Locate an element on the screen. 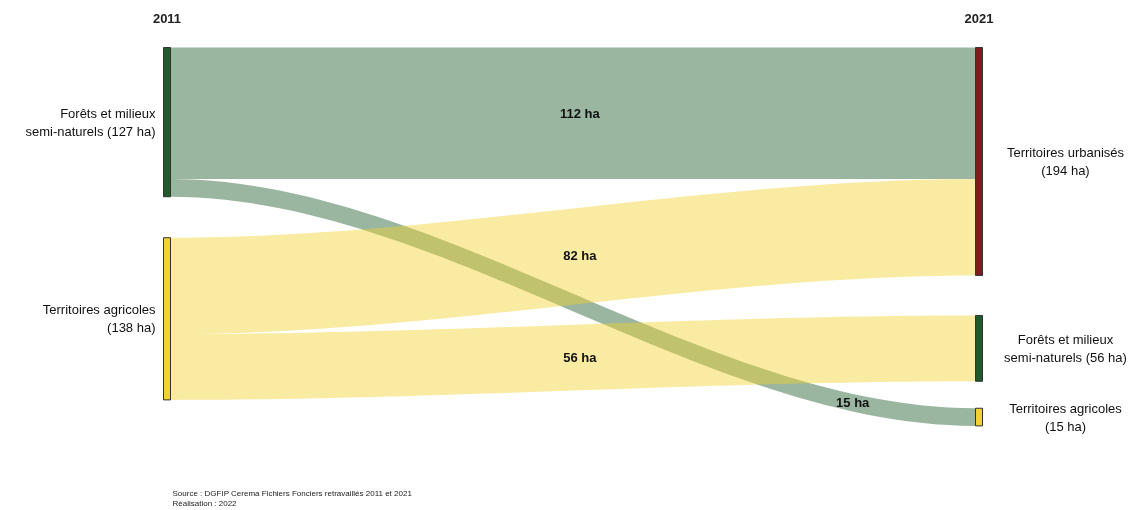 The width and height of the screenshot is (1141, 510). data-label: 82 ha is located at coordinates (580, 256).